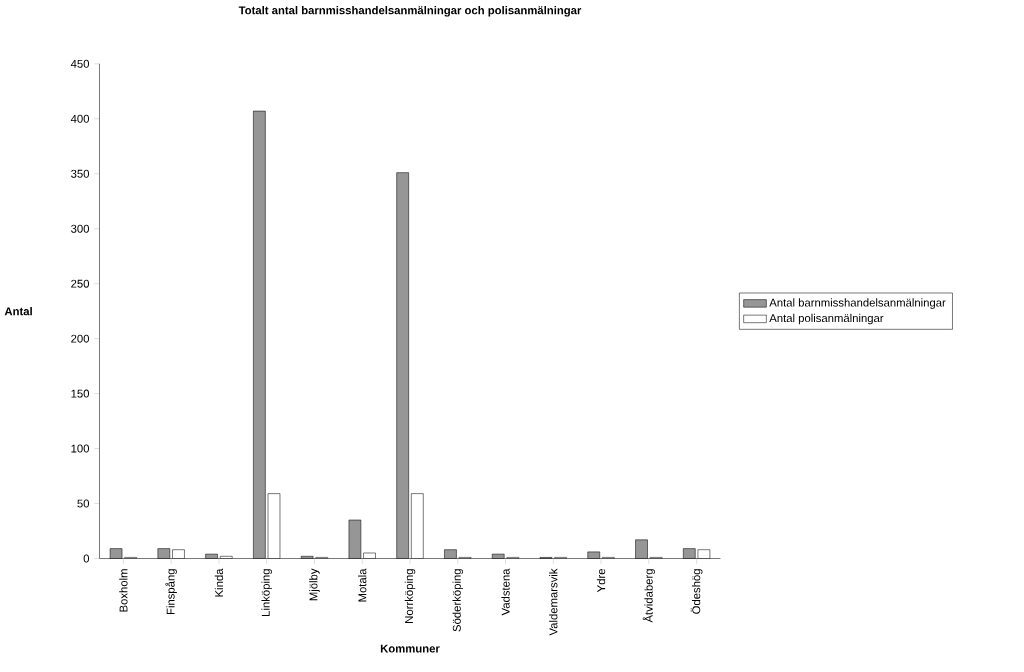 The width and height of the screenshot is (1024, 672). Describe the element at coordinates (83, 503) in the screenshot. I see `y-tick-label: 50` at that location.